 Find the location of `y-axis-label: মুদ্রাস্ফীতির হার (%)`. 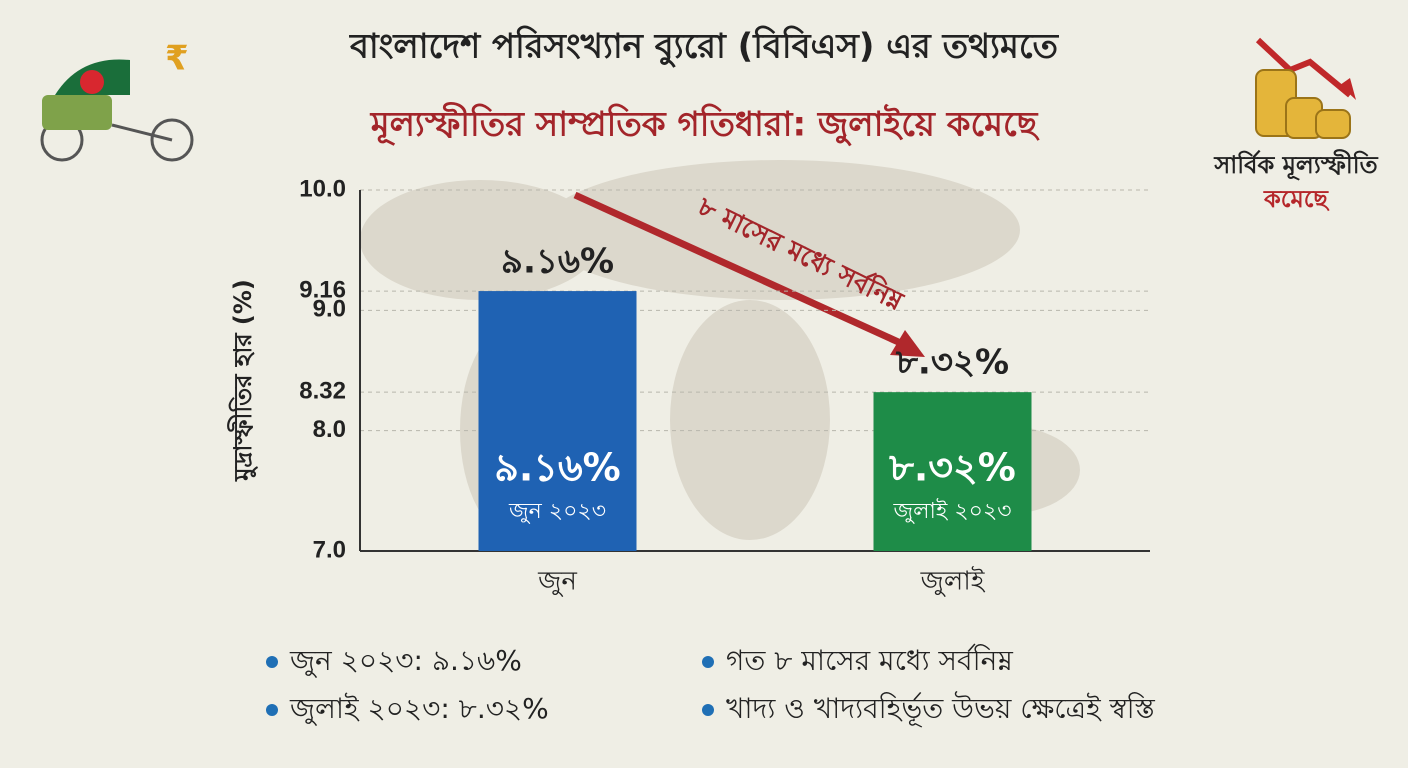

y-axis-label: মুদ্রাস্ফীতির হার (%) is located at coordinates (242, 380).